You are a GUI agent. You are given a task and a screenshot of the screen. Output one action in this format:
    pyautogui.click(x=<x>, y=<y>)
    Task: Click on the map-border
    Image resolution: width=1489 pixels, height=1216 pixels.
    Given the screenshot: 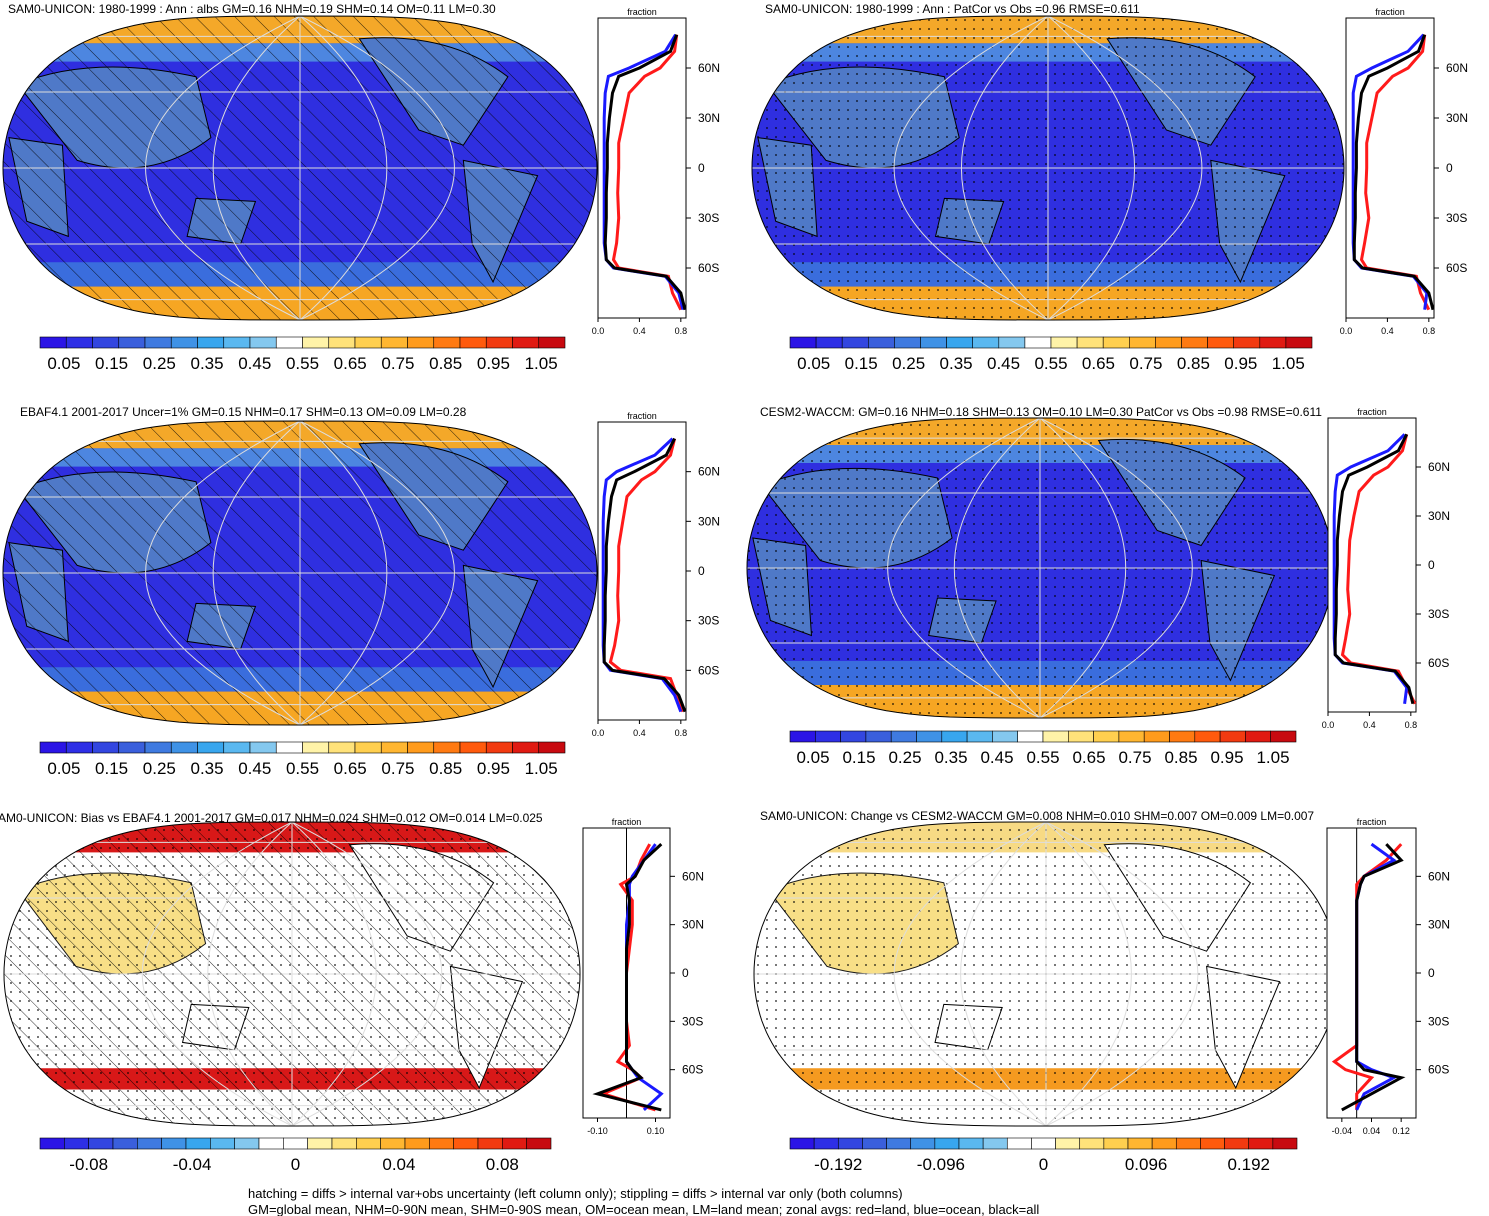 What is the action you would take?
    pyautogui.click(x=1048, y=168)
    